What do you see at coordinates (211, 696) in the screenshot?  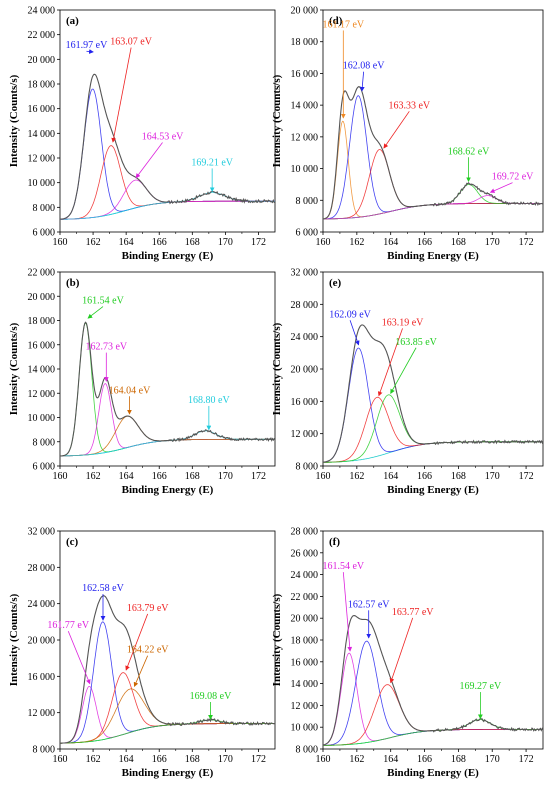 I see `peak-annotation-label: 169.08 eV` at bounding box center [211, 696].